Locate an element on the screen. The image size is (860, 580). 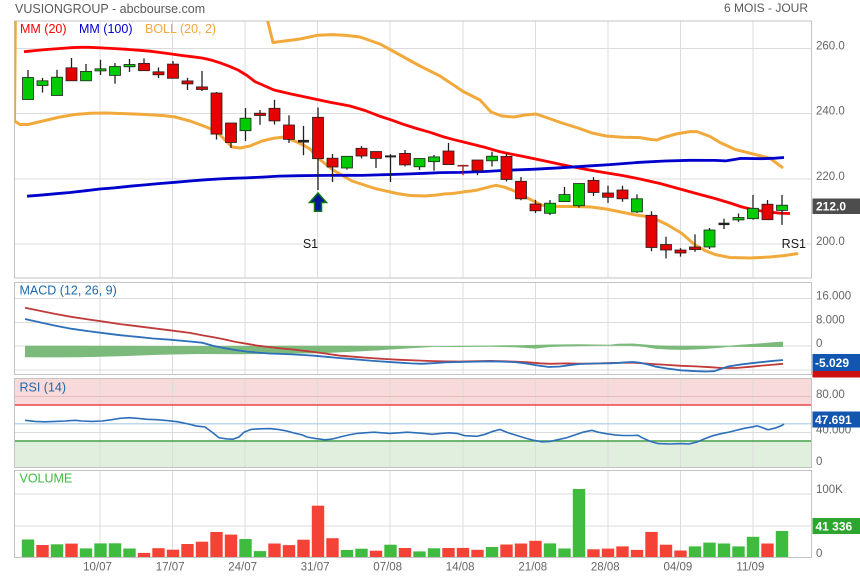
svg-text: MM (20) is located at coordinates (43, 29).